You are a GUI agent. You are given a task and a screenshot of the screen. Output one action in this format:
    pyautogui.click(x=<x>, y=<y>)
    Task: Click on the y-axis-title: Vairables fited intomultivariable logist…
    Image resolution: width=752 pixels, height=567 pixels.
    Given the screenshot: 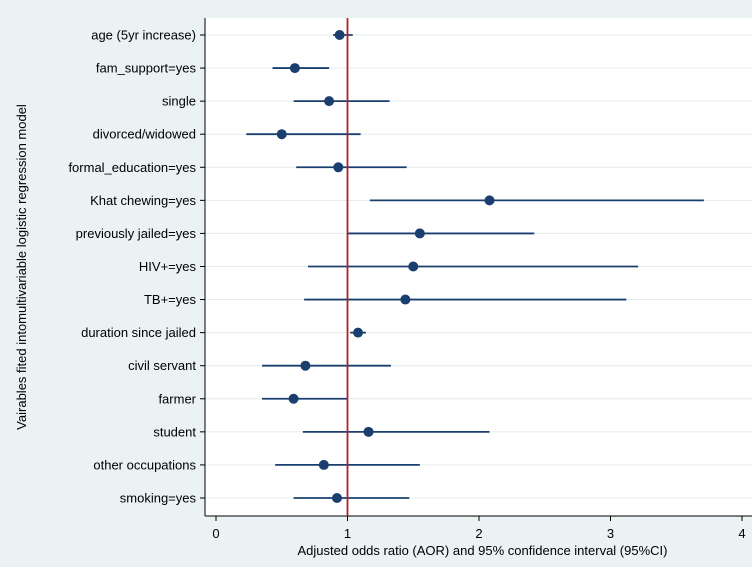 What is the action you would take?
    pyautogui.click(x=21, y=267)
    